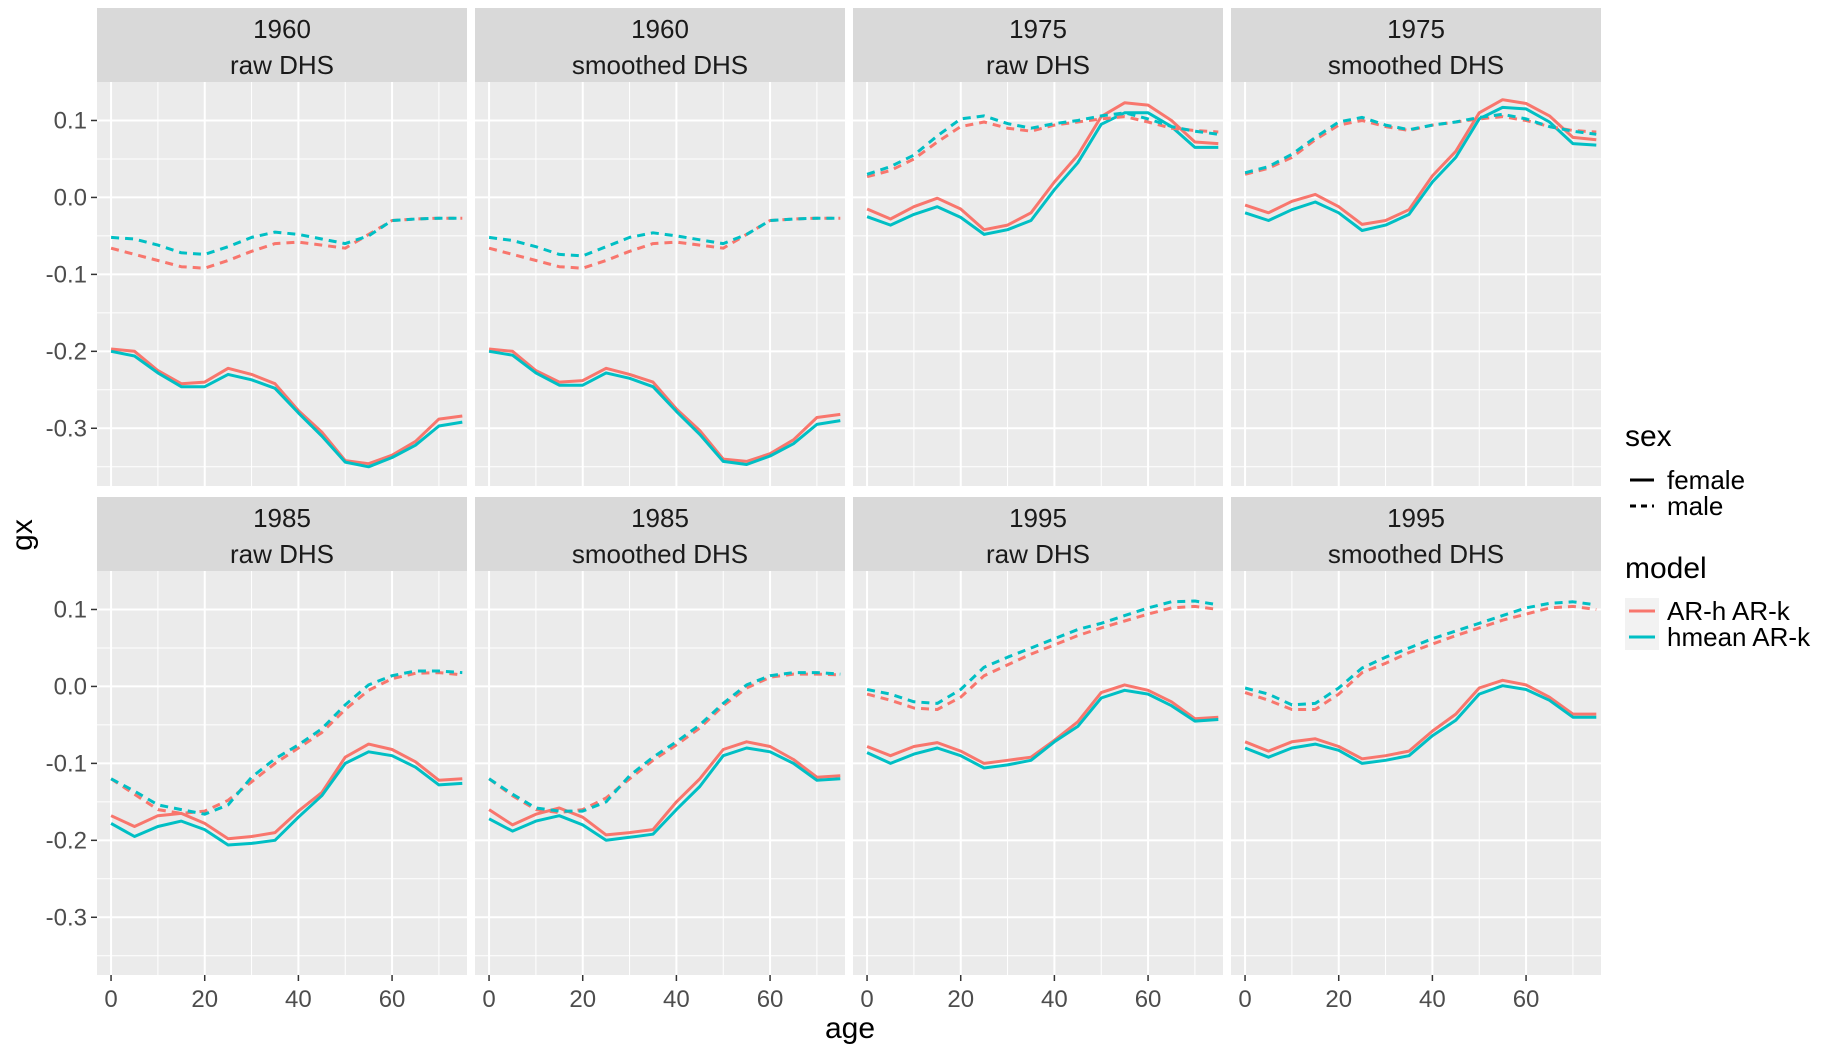 This screenshot has height=1056, width=1827. What do you see at coordinates (66, 917) in the screenshot?
I see `y-tick-label: -0.3` at bounding box center [66, 917].